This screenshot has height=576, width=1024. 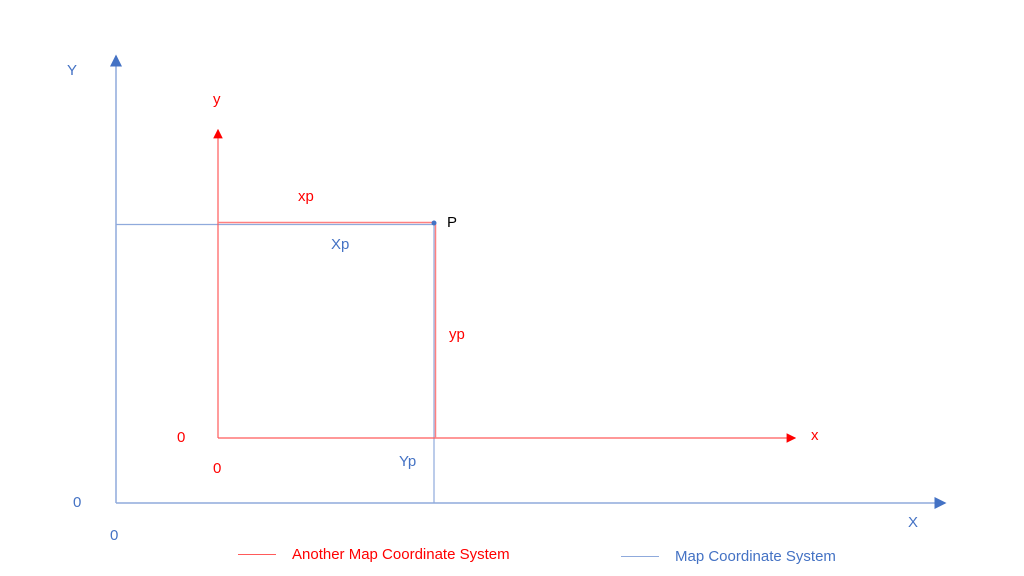 What do you see at coordinates (306, 196) in the screenshot?
I see `another-xp-label: xp` at bounding box center [306, 196].